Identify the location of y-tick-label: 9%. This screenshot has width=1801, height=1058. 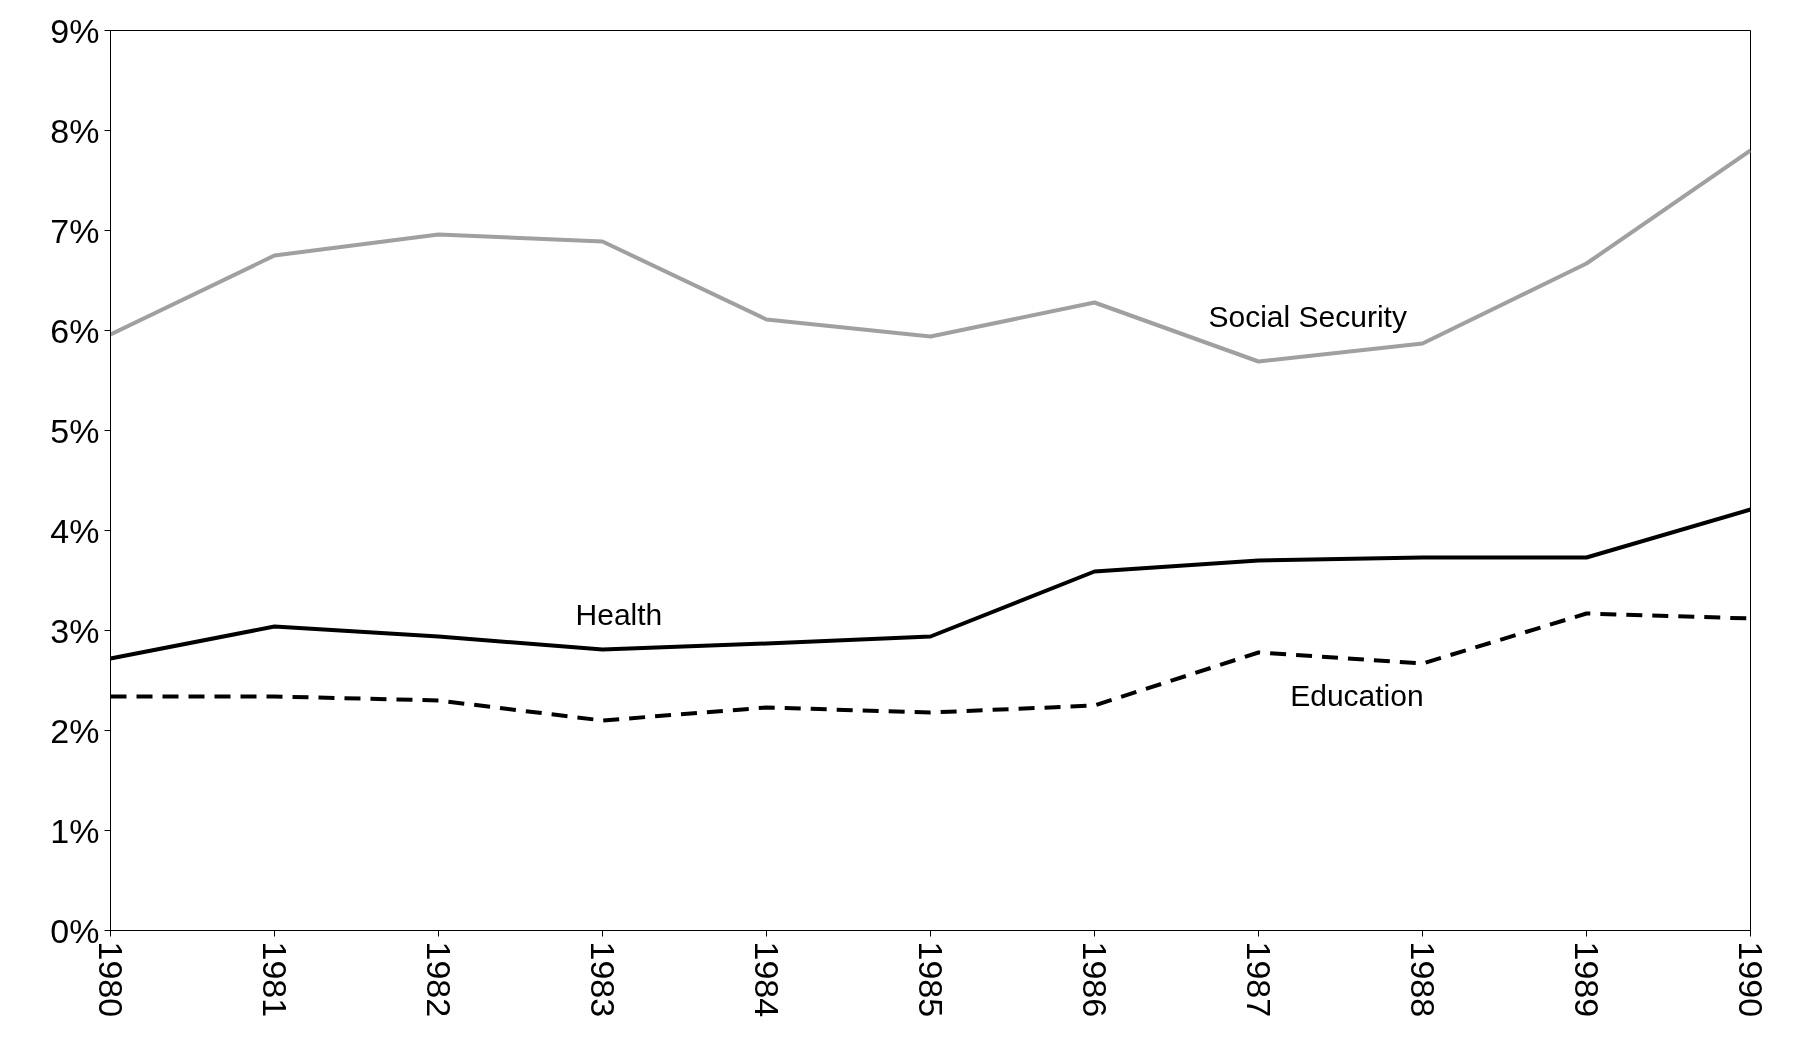
(75, 30).